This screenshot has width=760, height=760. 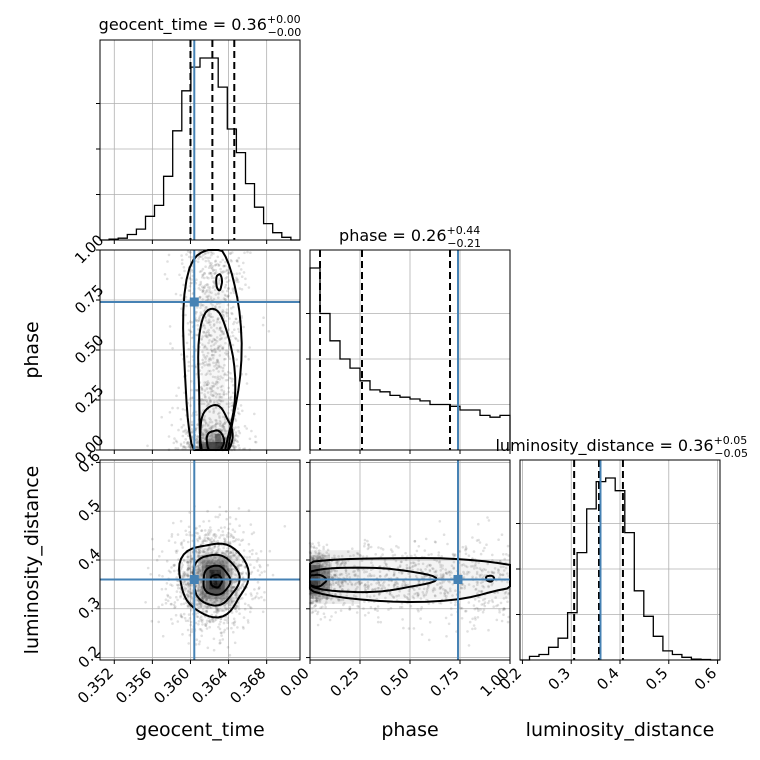 I want to click on lower-error: −0.21, so click(x=464, y=243).